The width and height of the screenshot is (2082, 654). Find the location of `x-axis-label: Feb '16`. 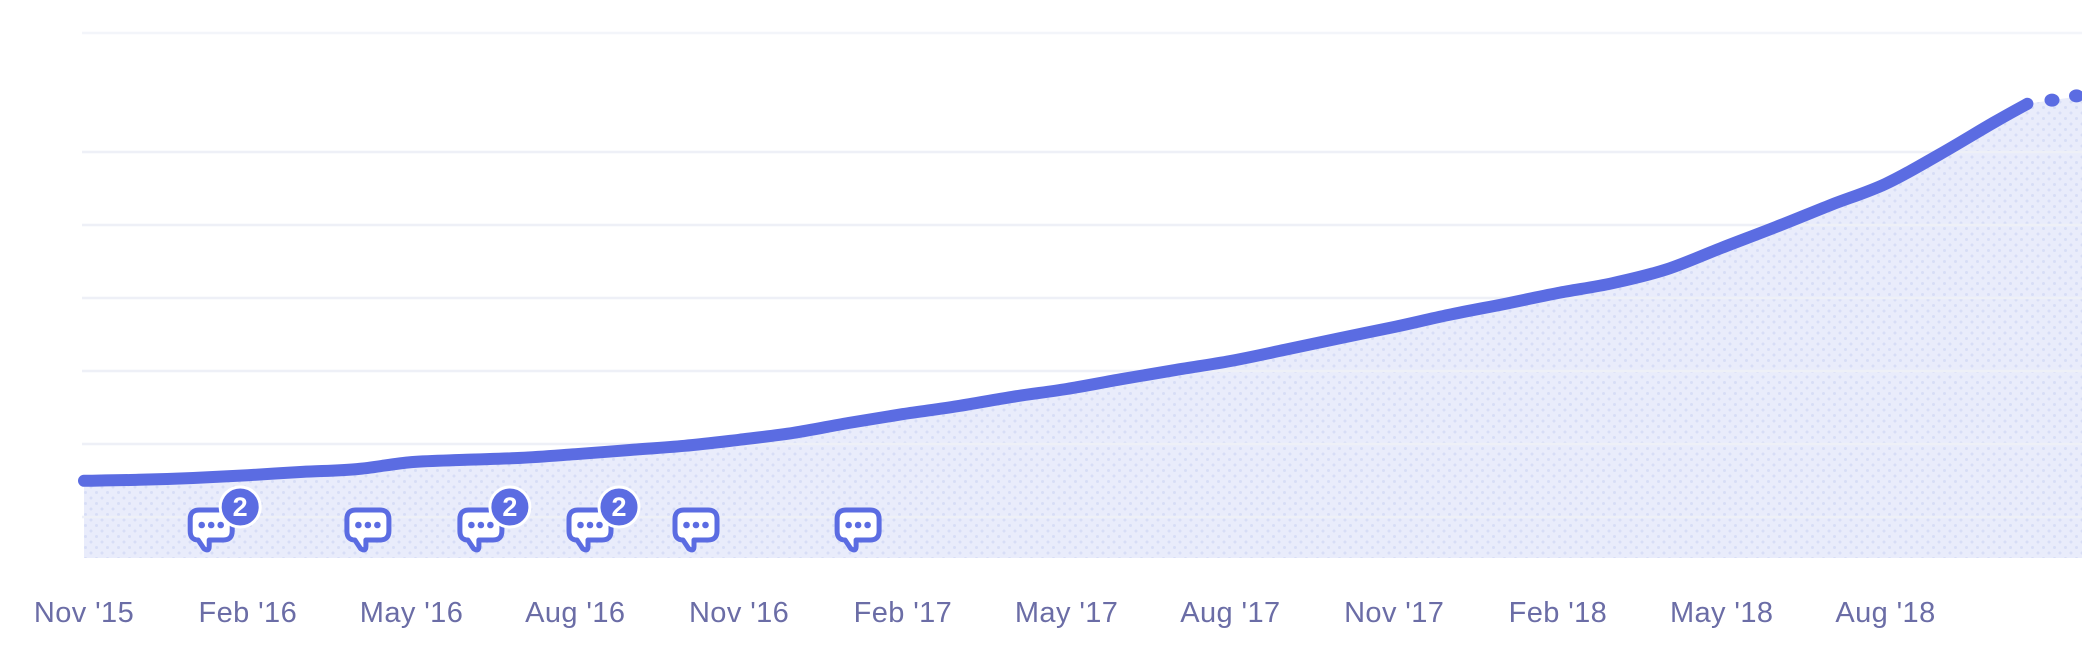

x-axis-label: Feb '16 is located at coordinates (247, 613).